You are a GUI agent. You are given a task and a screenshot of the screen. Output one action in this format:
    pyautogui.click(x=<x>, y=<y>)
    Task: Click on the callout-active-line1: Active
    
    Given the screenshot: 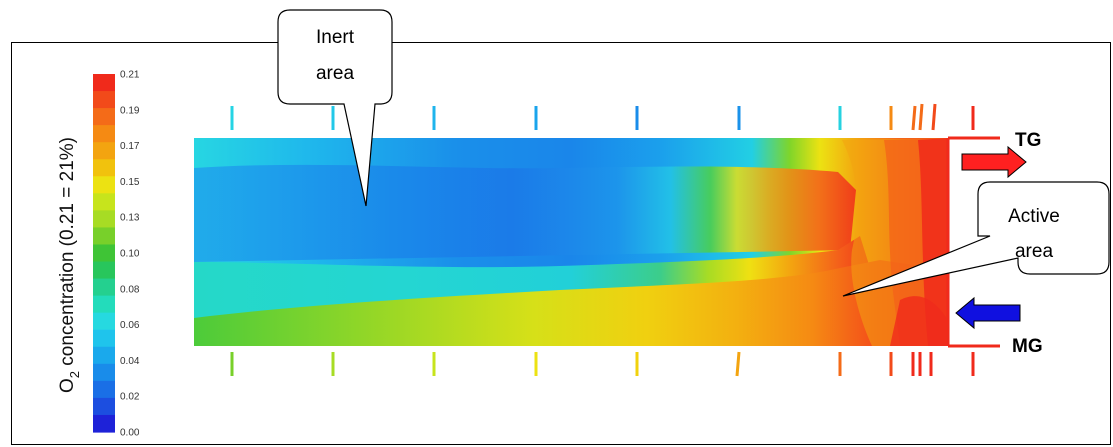 What is the action you would take?
    pyautogui.click(x=1034, y=216)
    